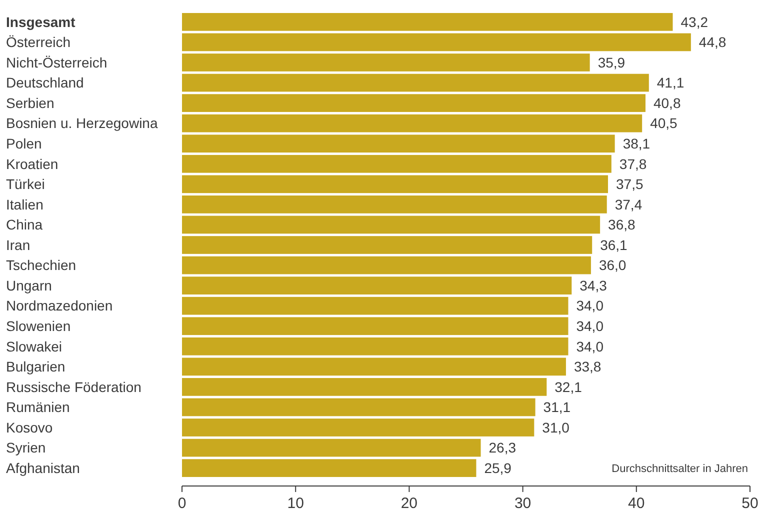 The height and width of the screenshot is (518, 768). Describe the element at coordinates (694, 22) in the screenshot. I see `data-label: 43,2` at that location.